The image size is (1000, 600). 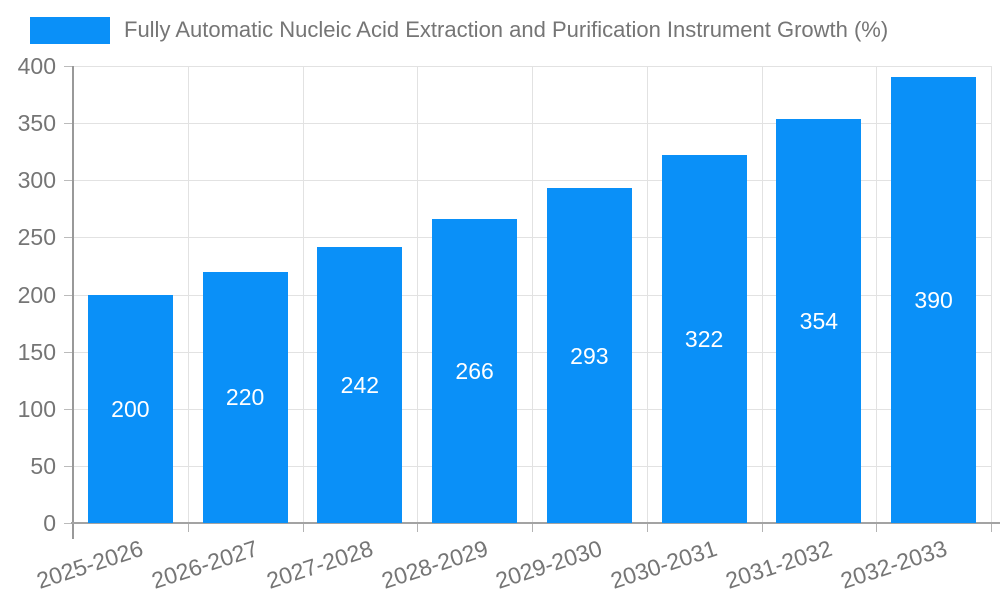 I want to click on y-axis-label: 250, so click(x=36, y=237).